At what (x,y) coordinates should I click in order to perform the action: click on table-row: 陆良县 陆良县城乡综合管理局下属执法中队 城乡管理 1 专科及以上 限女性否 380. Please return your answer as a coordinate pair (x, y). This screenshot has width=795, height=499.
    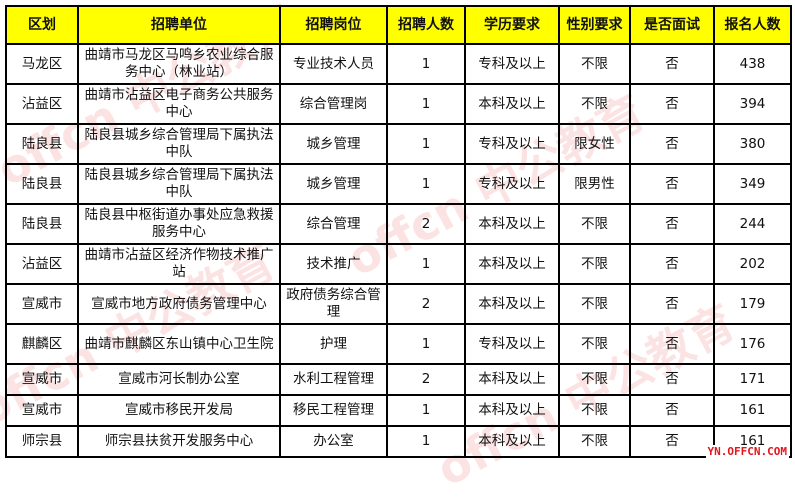
    Looking at the image, I should click on (398, 144).